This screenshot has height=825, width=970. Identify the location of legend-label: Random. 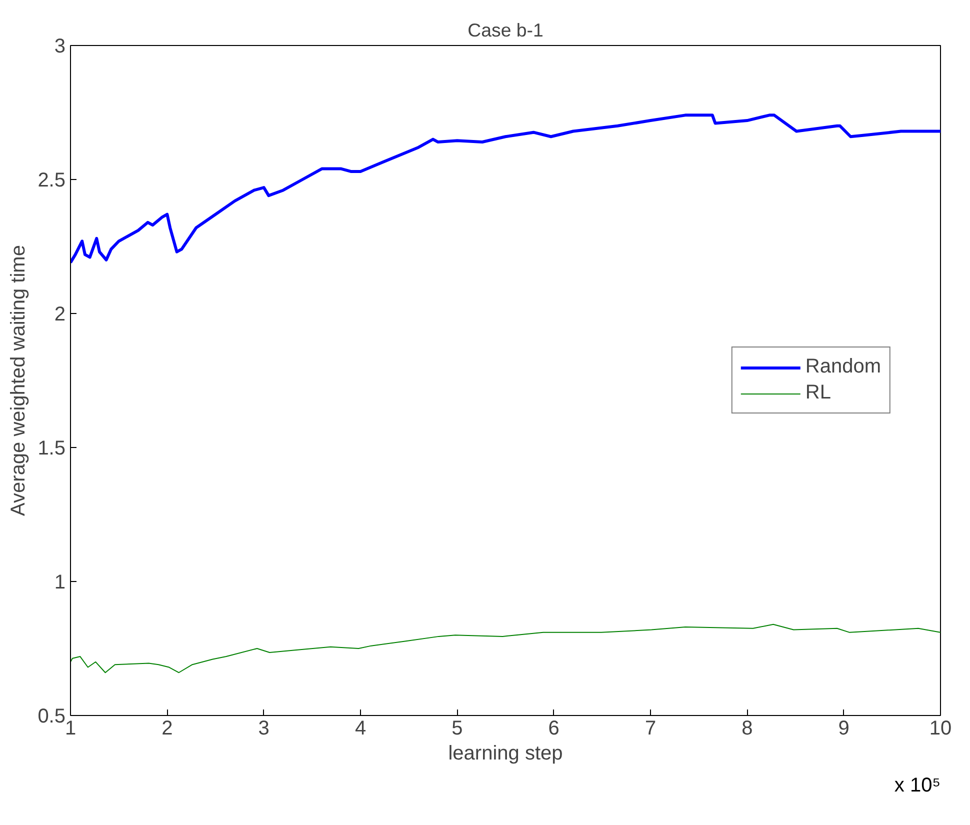
(843, 367).